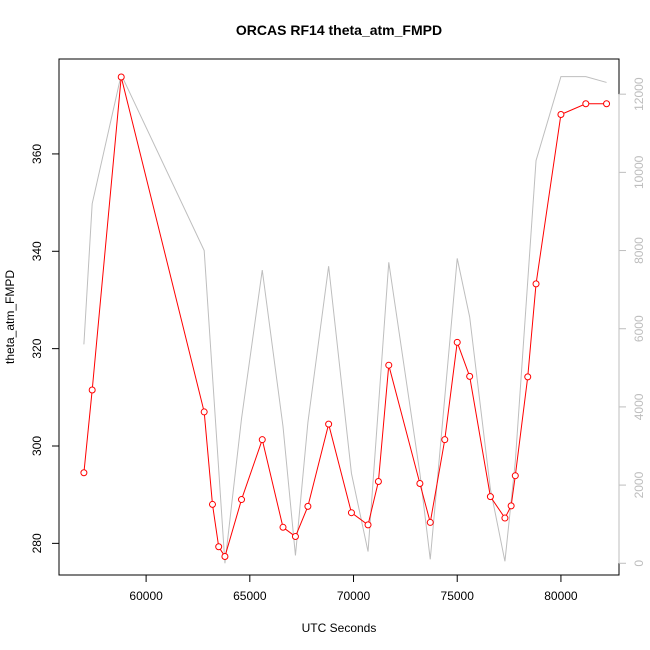 The width and height of the screenshot is (650, 650). Describe the element at coordinates (37, 154) in the screenshot. I see `y-tick-label: 360` at that location.